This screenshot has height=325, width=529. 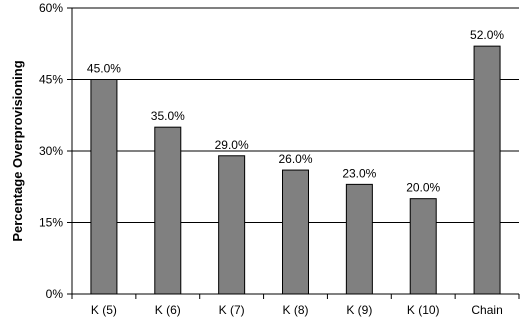 What do you see at coordinates (423, 310) in the screenshot?
I see `x-tick-label: K (10)` at bounding box center [423, 310].